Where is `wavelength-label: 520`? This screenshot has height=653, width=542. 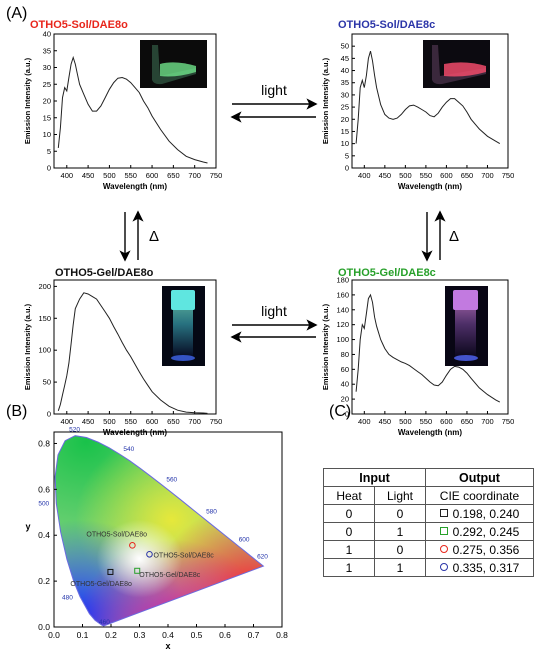
wavelength-label: 520 is located at coordinates (74, 430).